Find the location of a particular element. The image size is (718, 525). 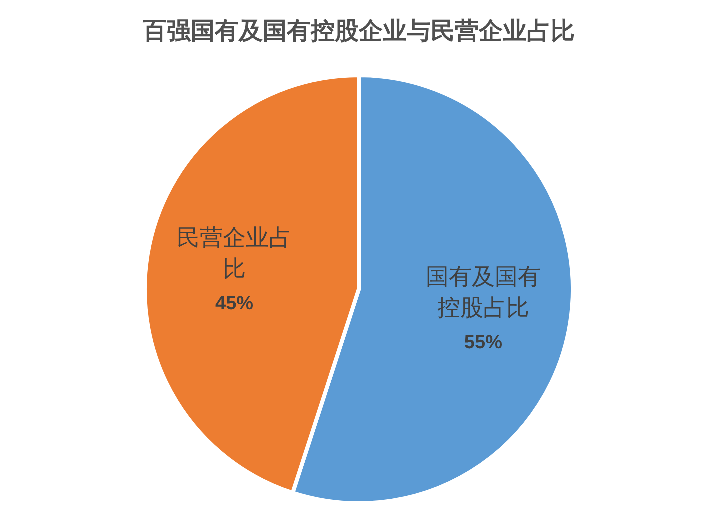

chart-title: 百强国有及国有控股企业与民营企业占比 is located at coordinates (358, 31).